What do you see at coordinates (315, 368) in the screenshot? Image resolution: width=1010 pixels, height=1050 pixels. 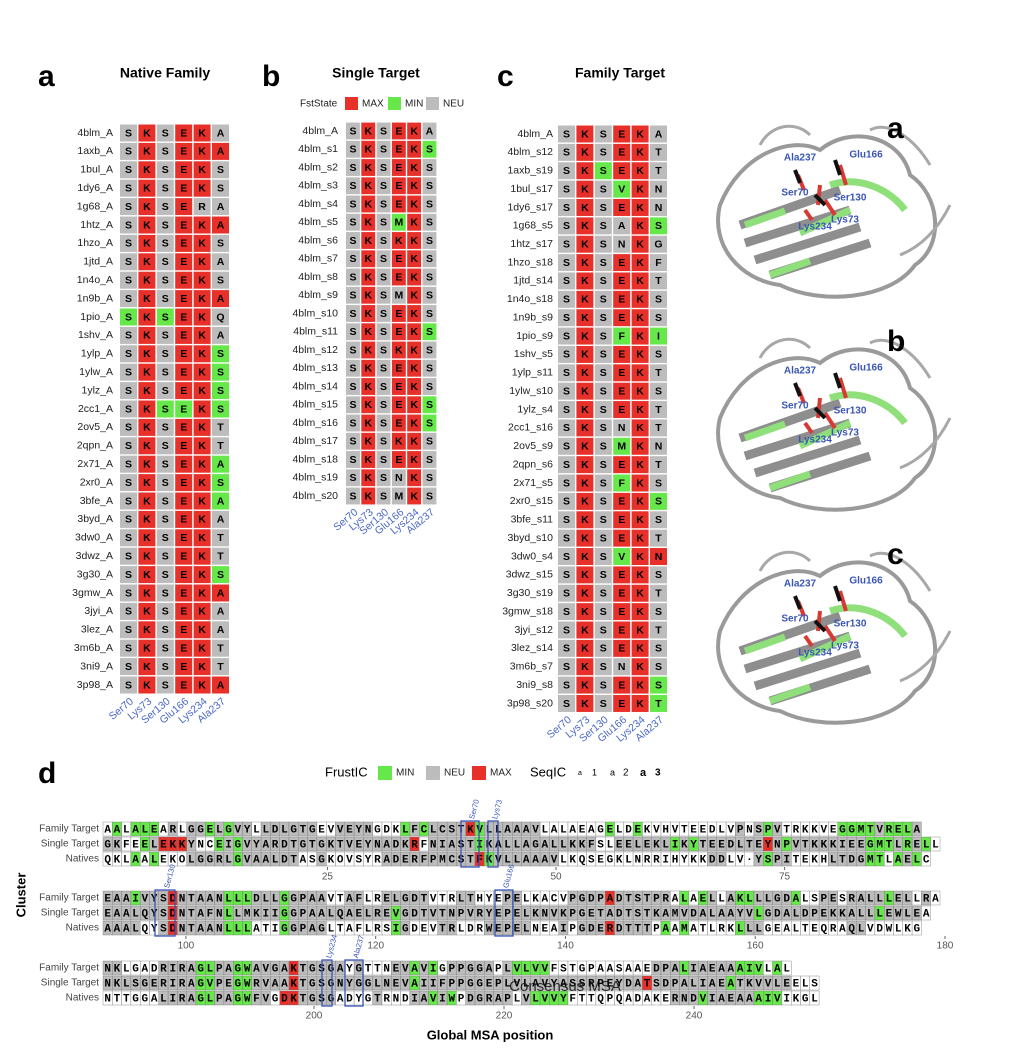 I see `row-name: 4blm_s13` at bounding box center [315, 368].